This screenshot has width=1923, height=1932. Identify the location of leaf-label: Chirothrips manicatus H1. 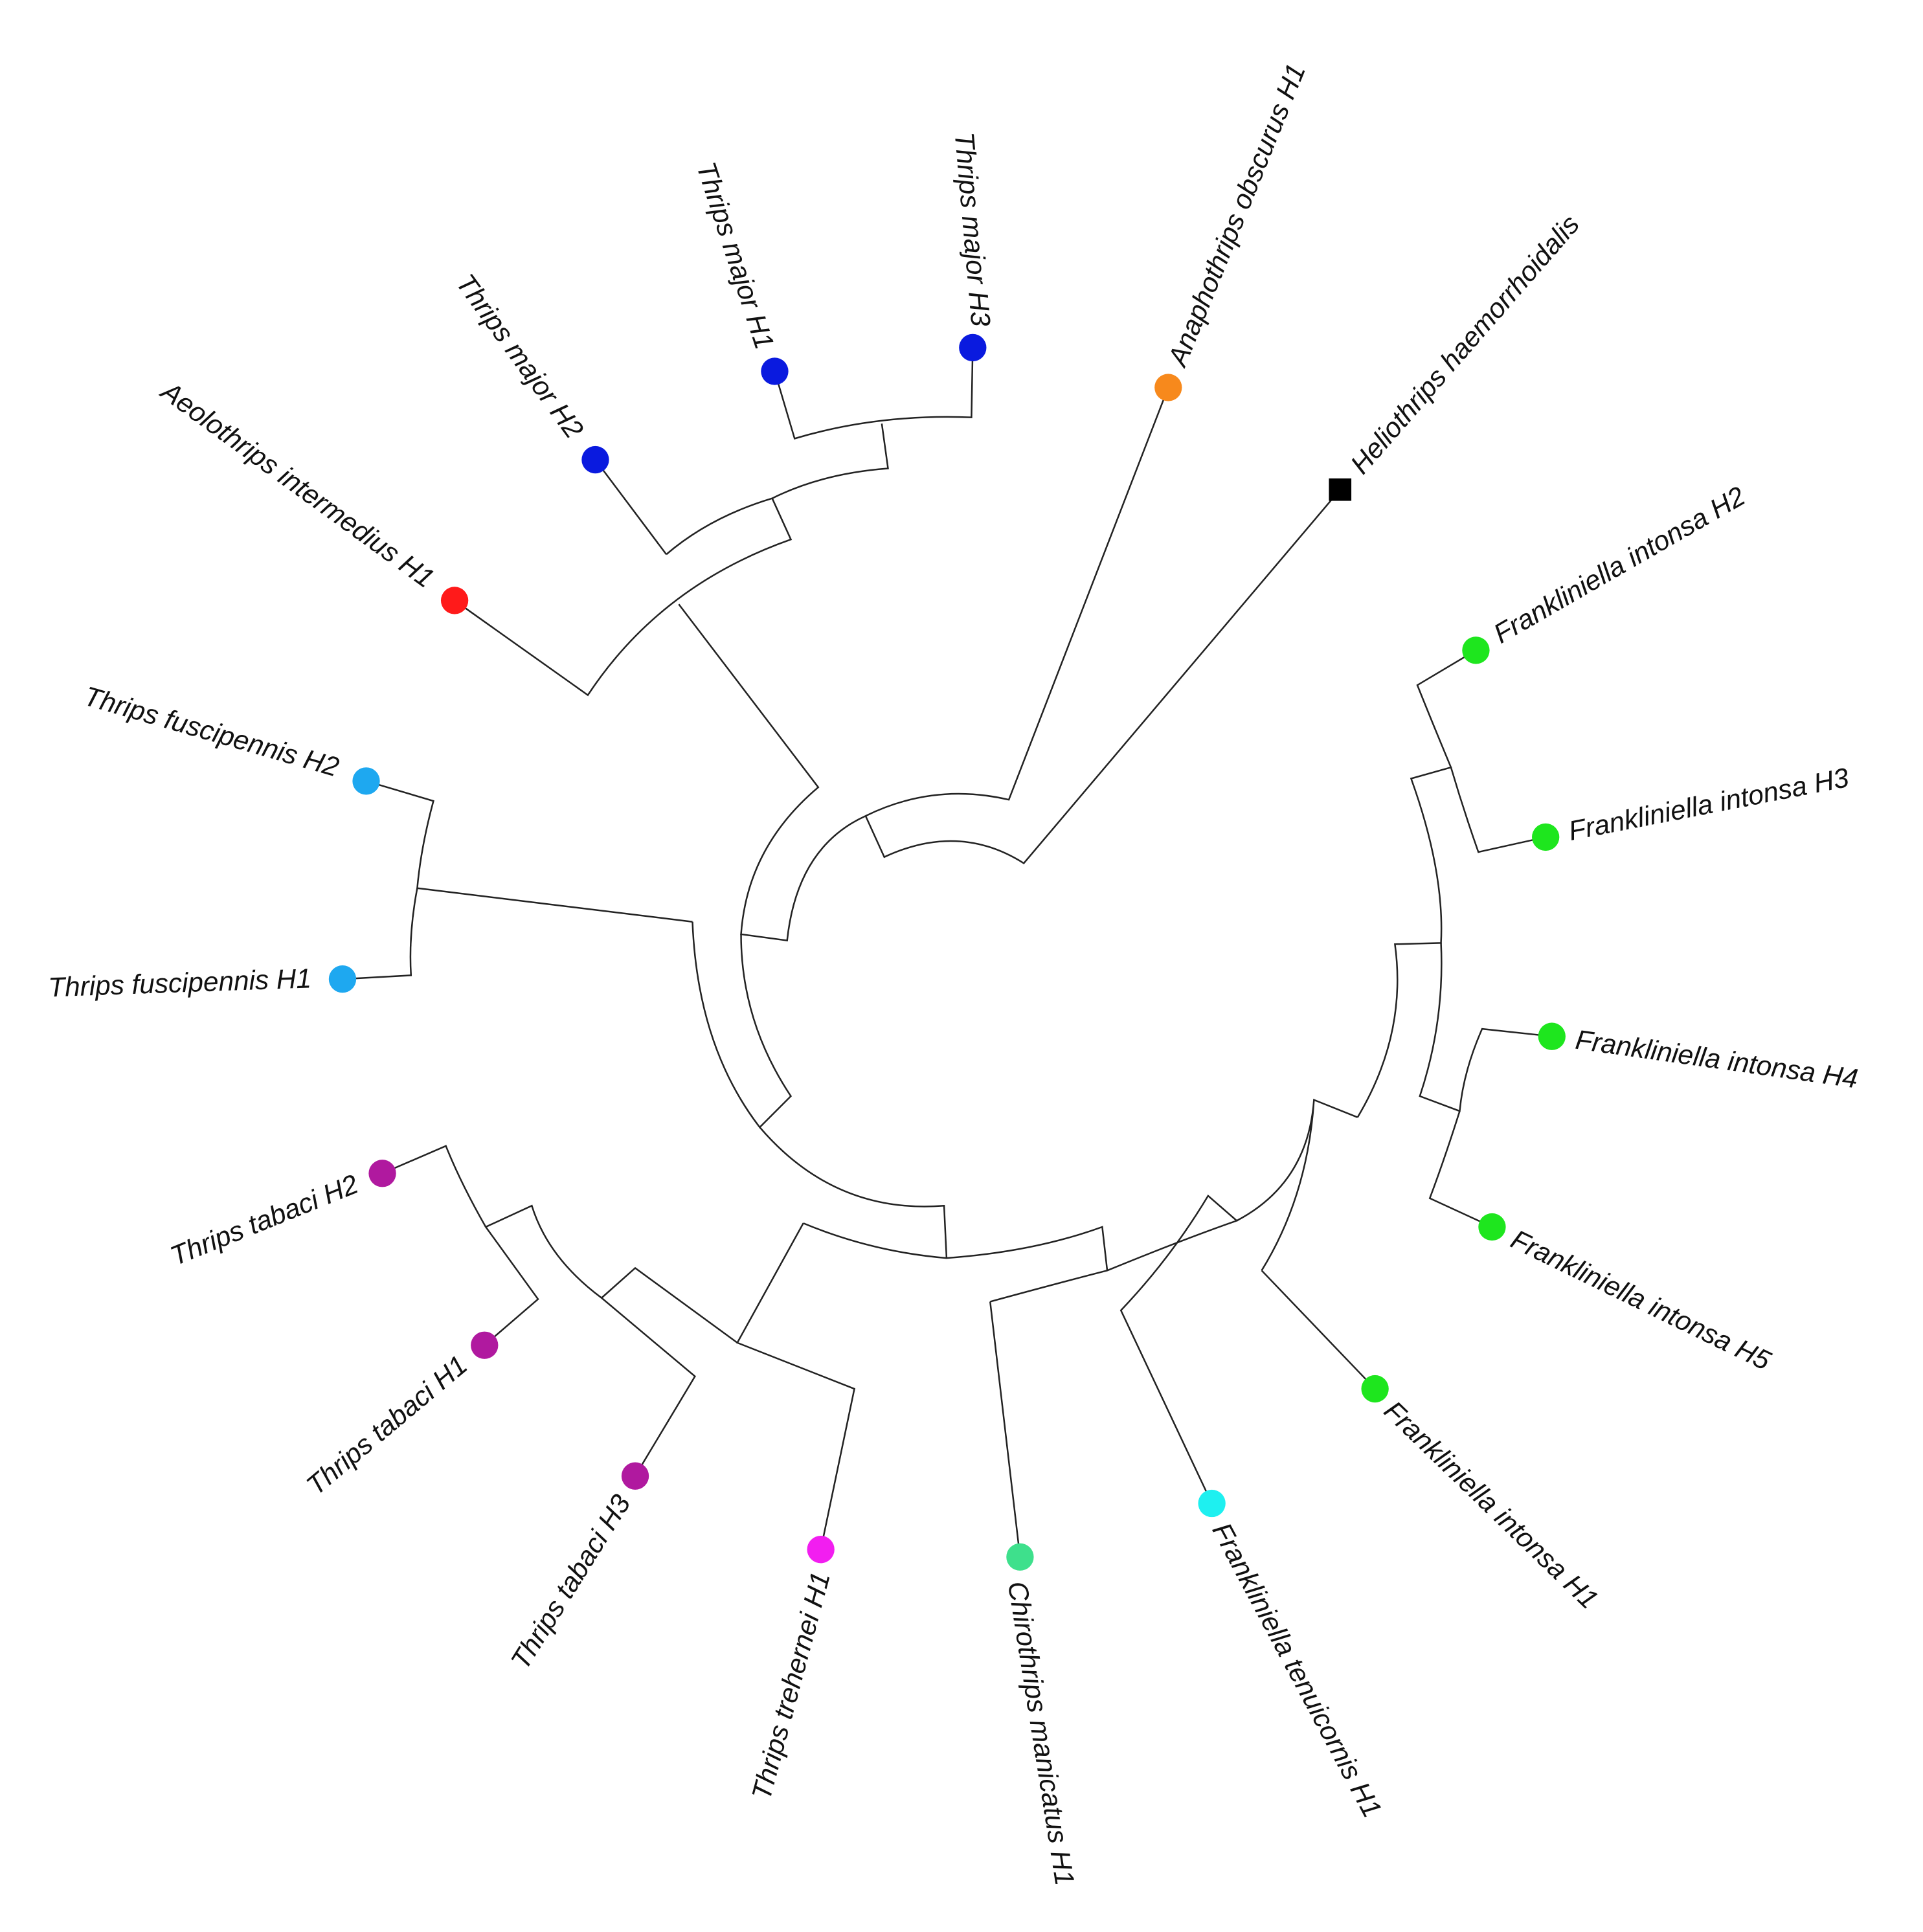
(1041, 1733).